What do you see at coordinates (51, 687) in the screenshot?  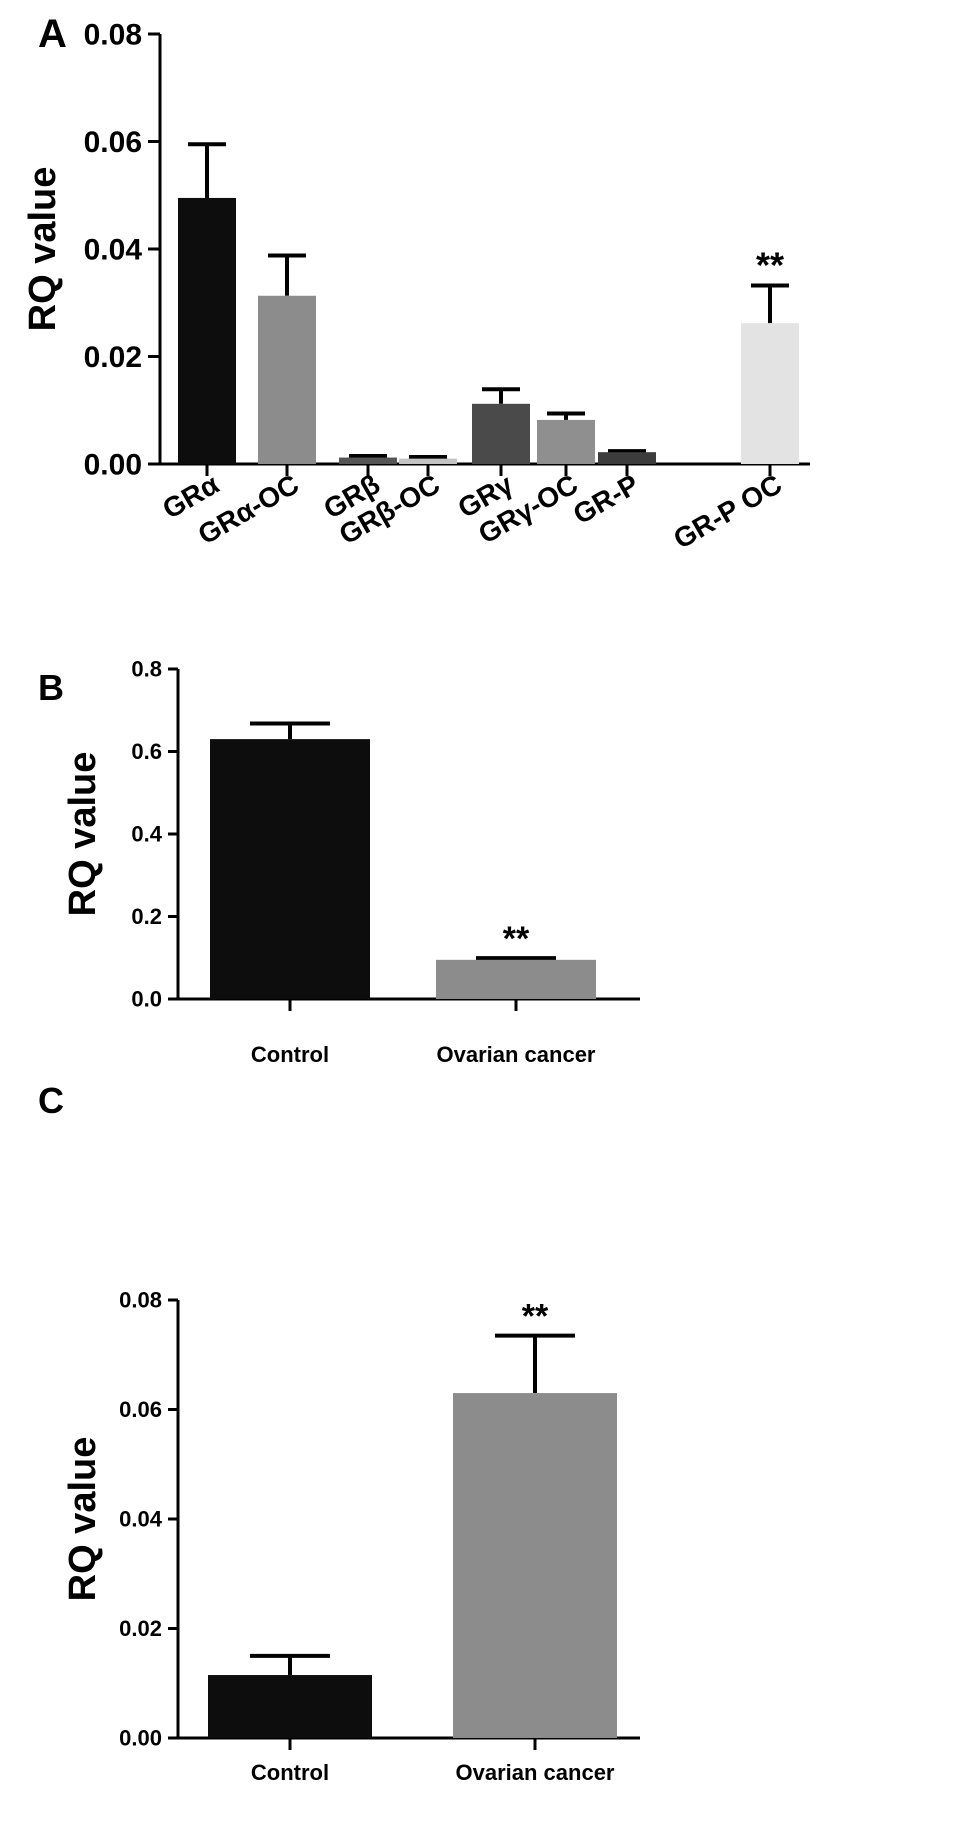 I see `panel-letter: B` at bounding box center [51, 687].